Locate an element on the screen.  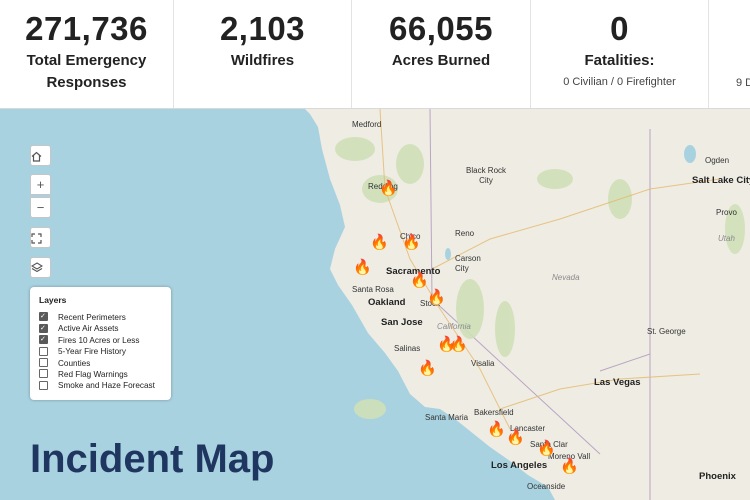
city-label: Oakland is located at coordinates (387, 302).